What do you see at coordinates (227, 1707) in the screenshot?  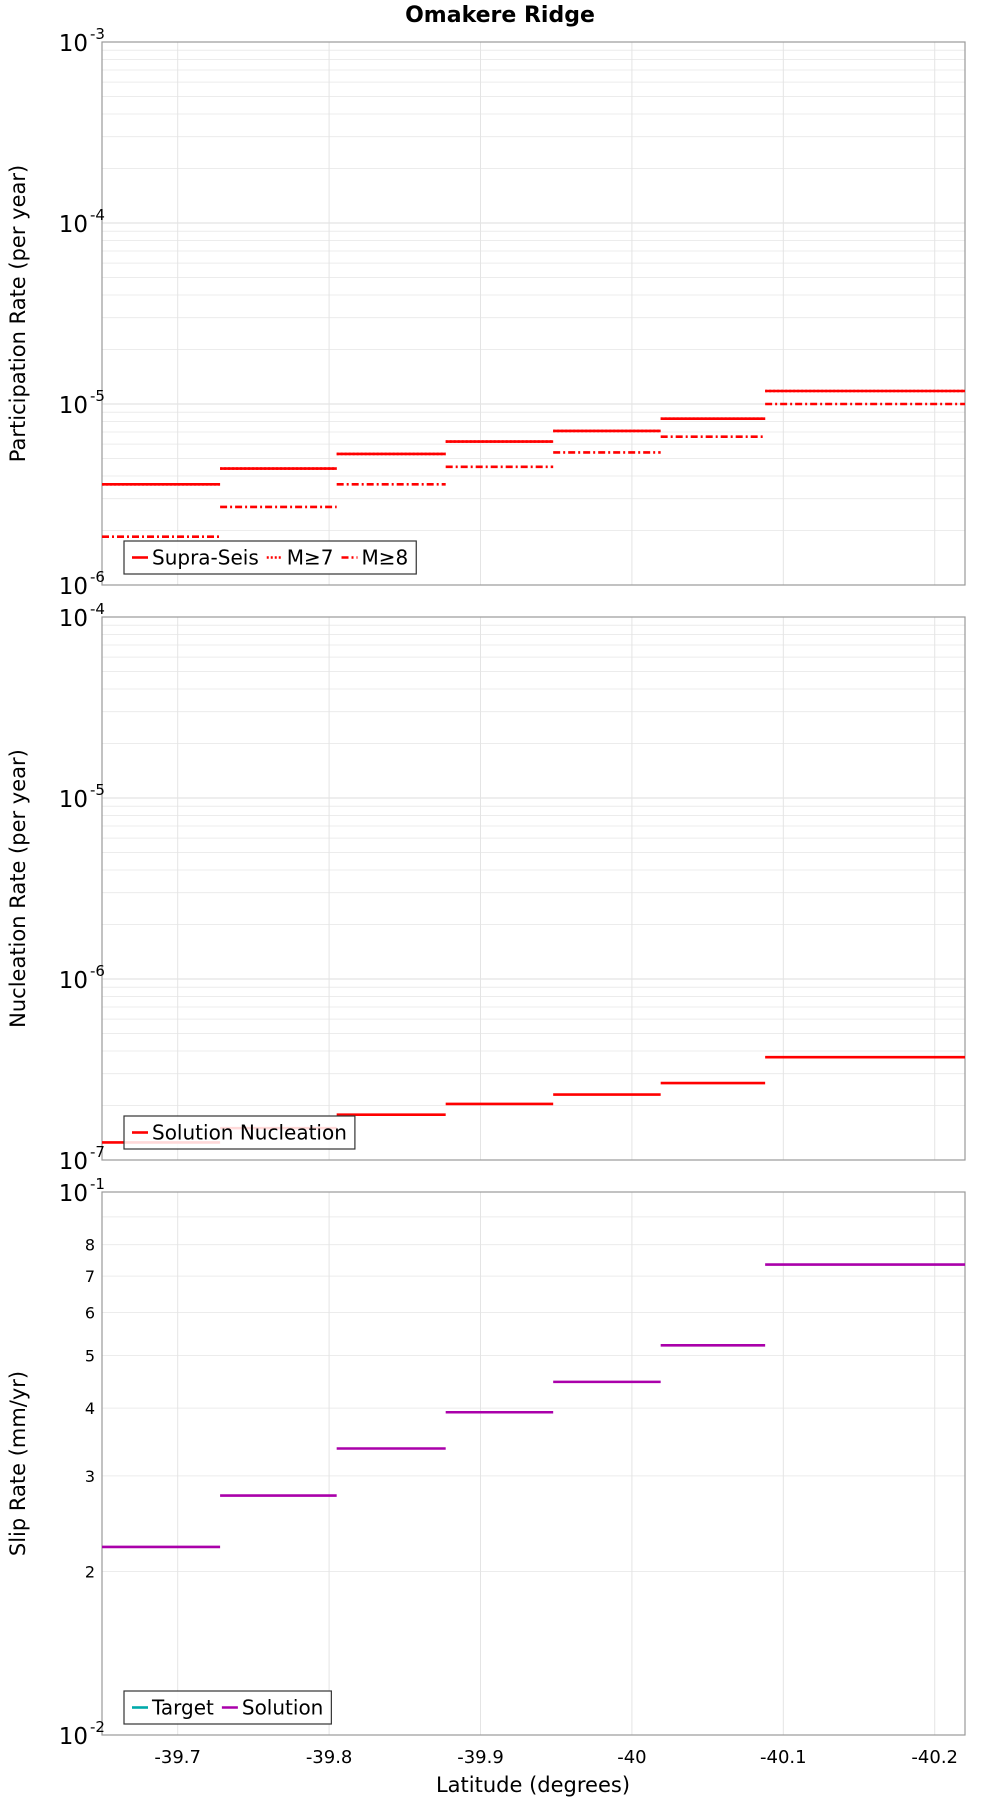 I see `legend: Target Solution` at bounding box center [227, 1707].